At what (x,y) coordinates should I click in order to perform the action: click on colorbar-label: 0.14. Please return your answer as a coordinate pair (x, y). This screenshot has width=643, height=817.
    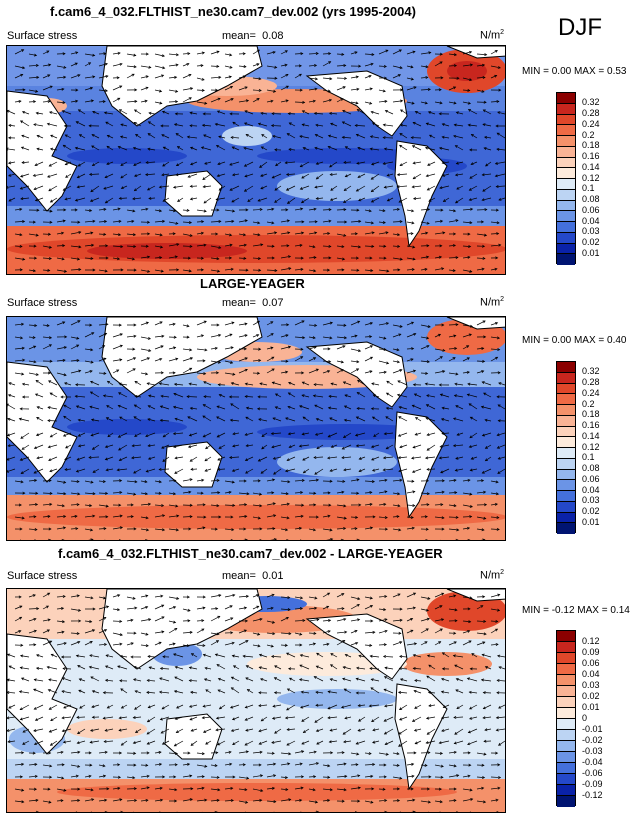
    Looking at the image, I should click on (591, 166).